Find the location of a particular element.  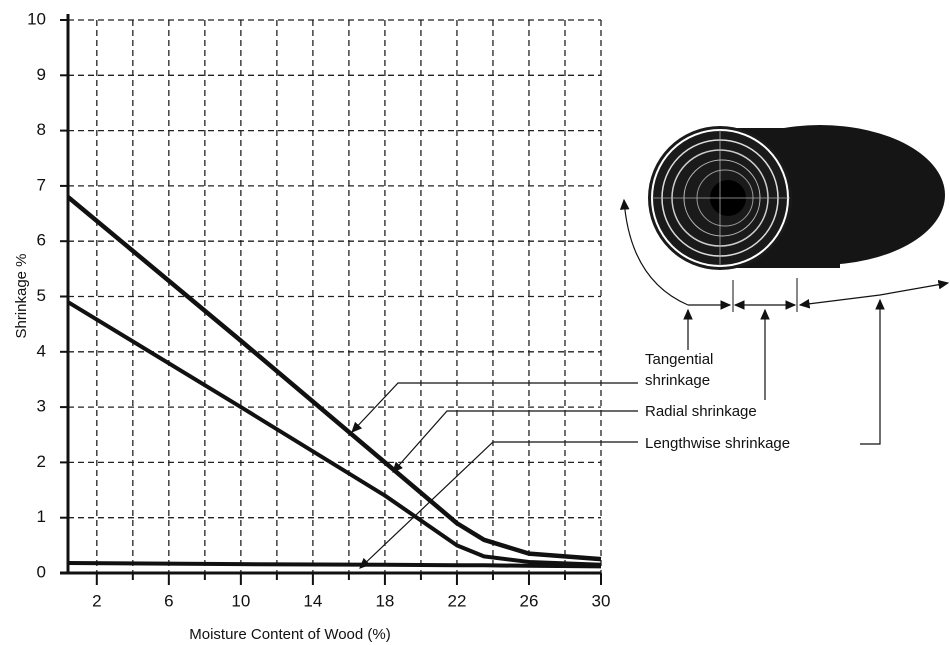

y-tick-label: 9 is located at coordinates (41, 74).